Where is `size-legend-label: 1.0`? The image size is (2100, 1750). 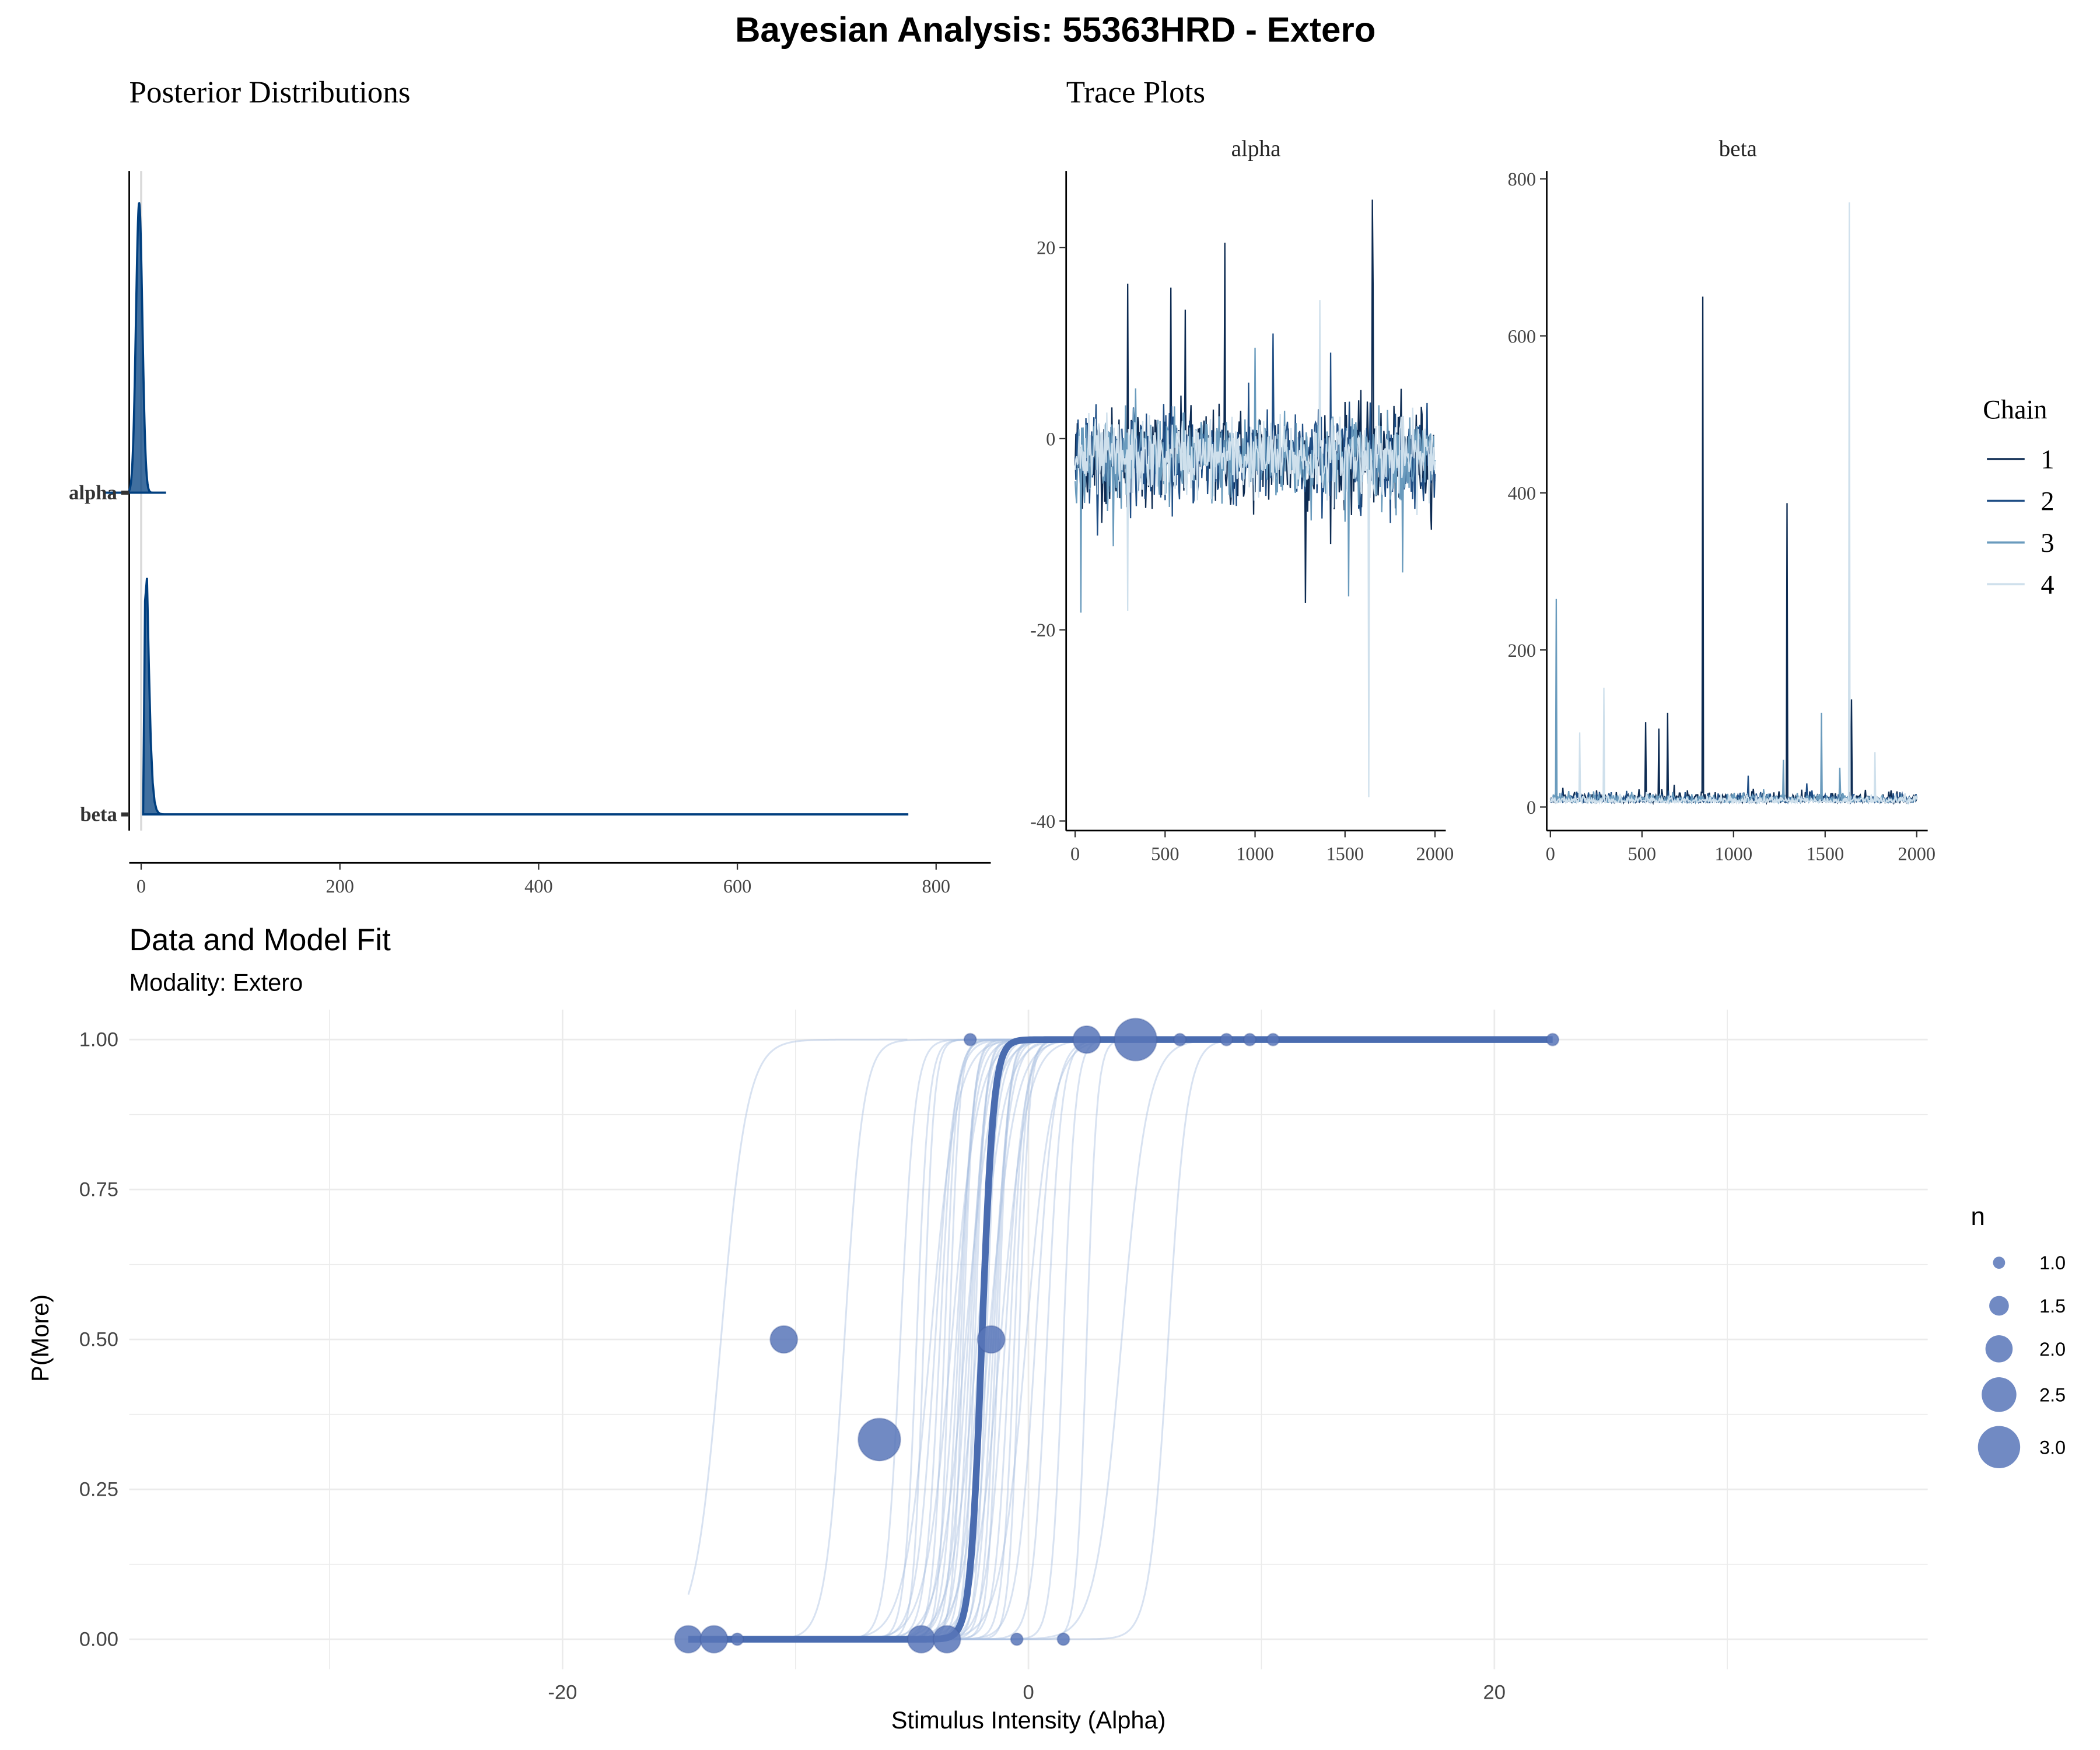 size-legend-label: 1.0 is located at coordinates (2052, 1262).